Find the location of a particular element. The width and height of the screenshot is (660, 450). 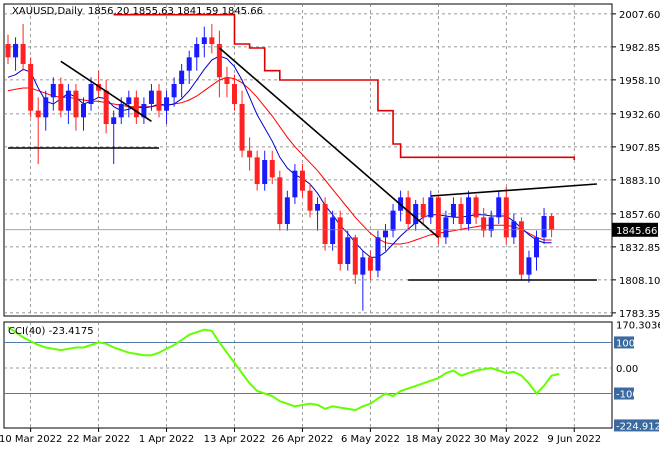

cci-levels is located at coordinates (308, 367).